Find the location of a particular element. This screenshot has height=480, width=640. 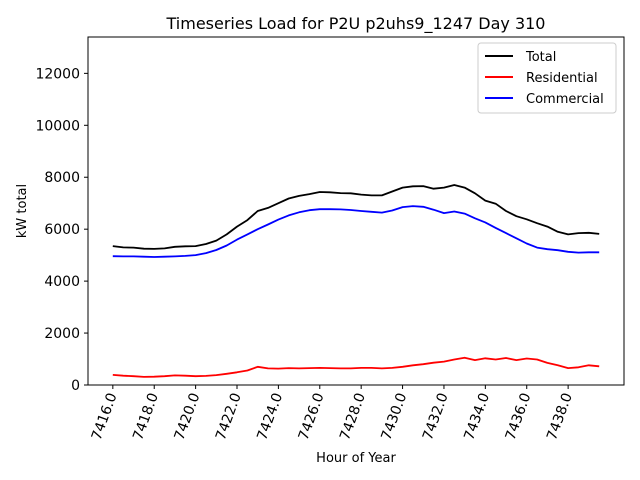

x-tick-label: 7432.0 is located at coordinates (436, 417).